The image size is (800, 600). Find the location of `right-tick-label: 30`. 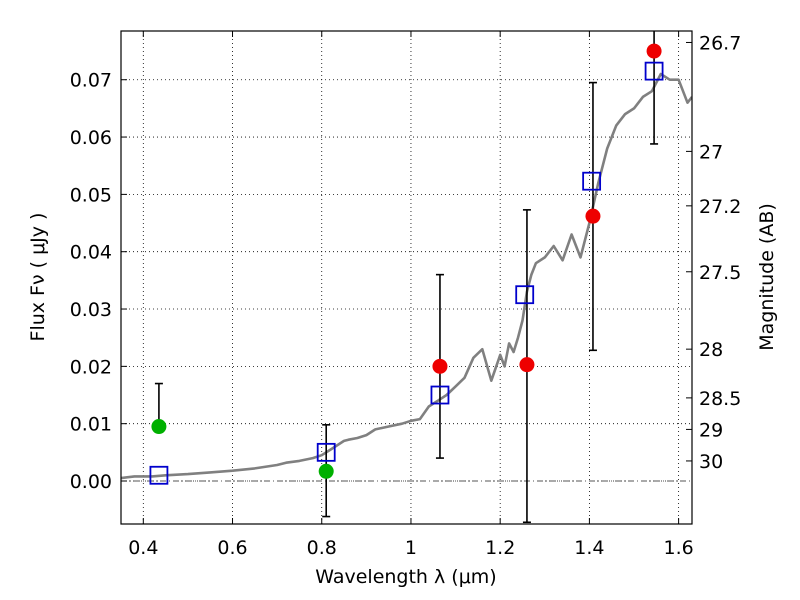

right-tick-label: 30 is located at coordinates (711, 462).